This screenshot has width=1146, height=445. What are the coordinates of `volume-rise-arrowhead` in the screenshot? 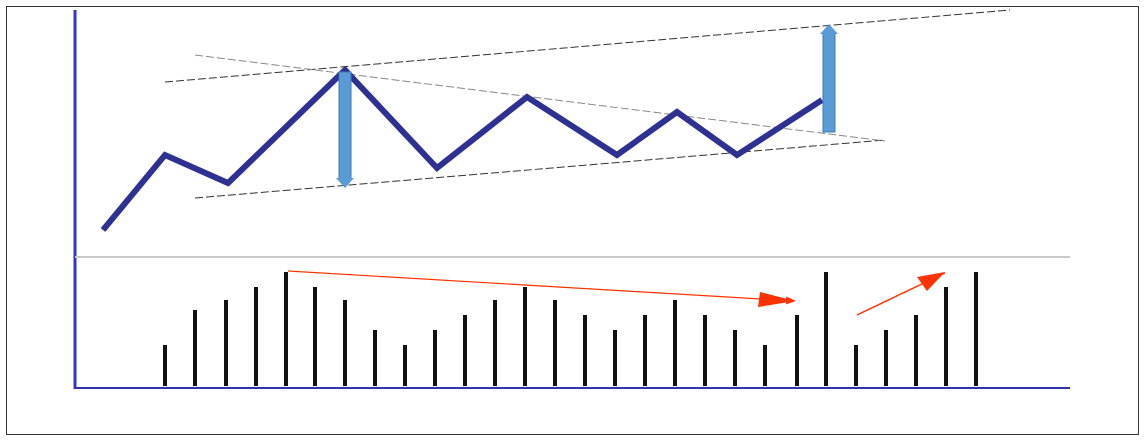 It's located at (931, 281).